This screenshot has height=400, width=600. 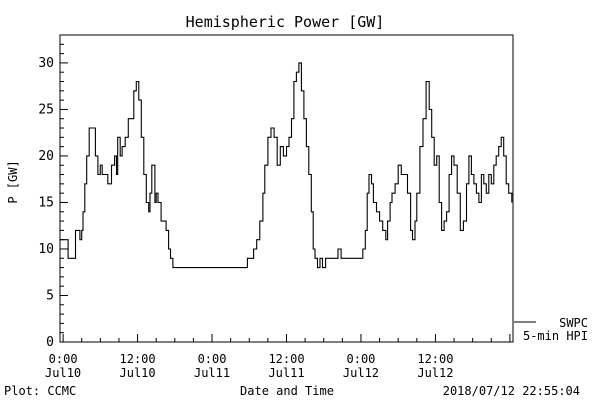 I want to click on legend: SWPC 5-min HPI, so click(x=551, y=329).